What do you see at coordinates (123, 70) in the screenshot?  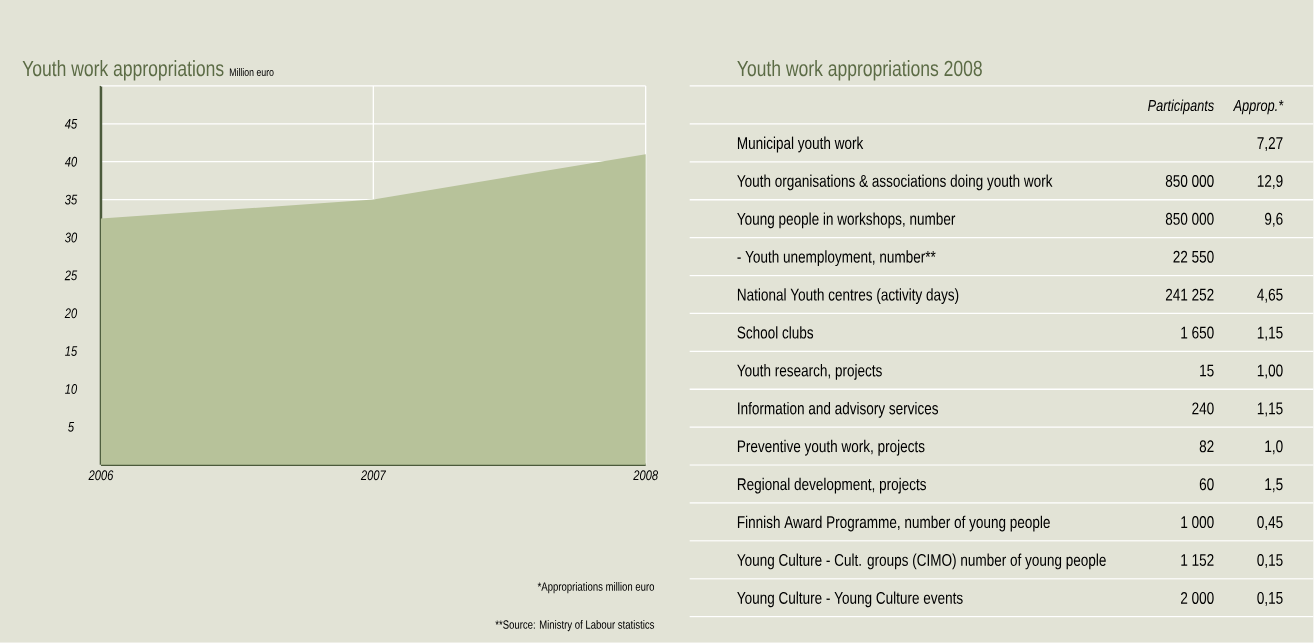 I see `chart-title: Youth work appropriations` at bounding box center [123, 70].